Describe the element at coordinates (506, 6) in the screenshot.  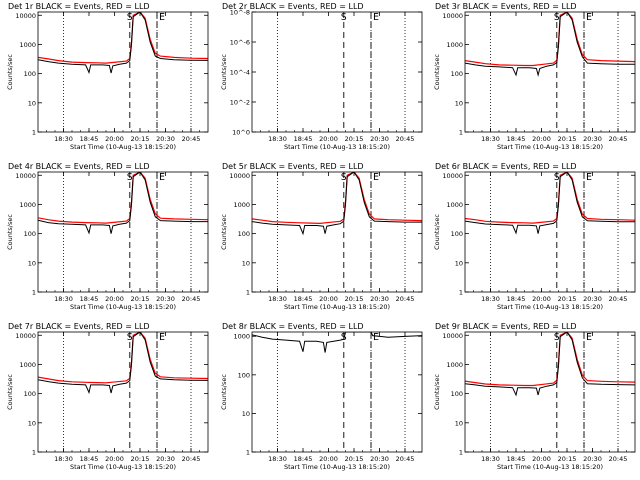
I see `panel-title: Det 3r BLACK = Events, RED = LLD` at that location.